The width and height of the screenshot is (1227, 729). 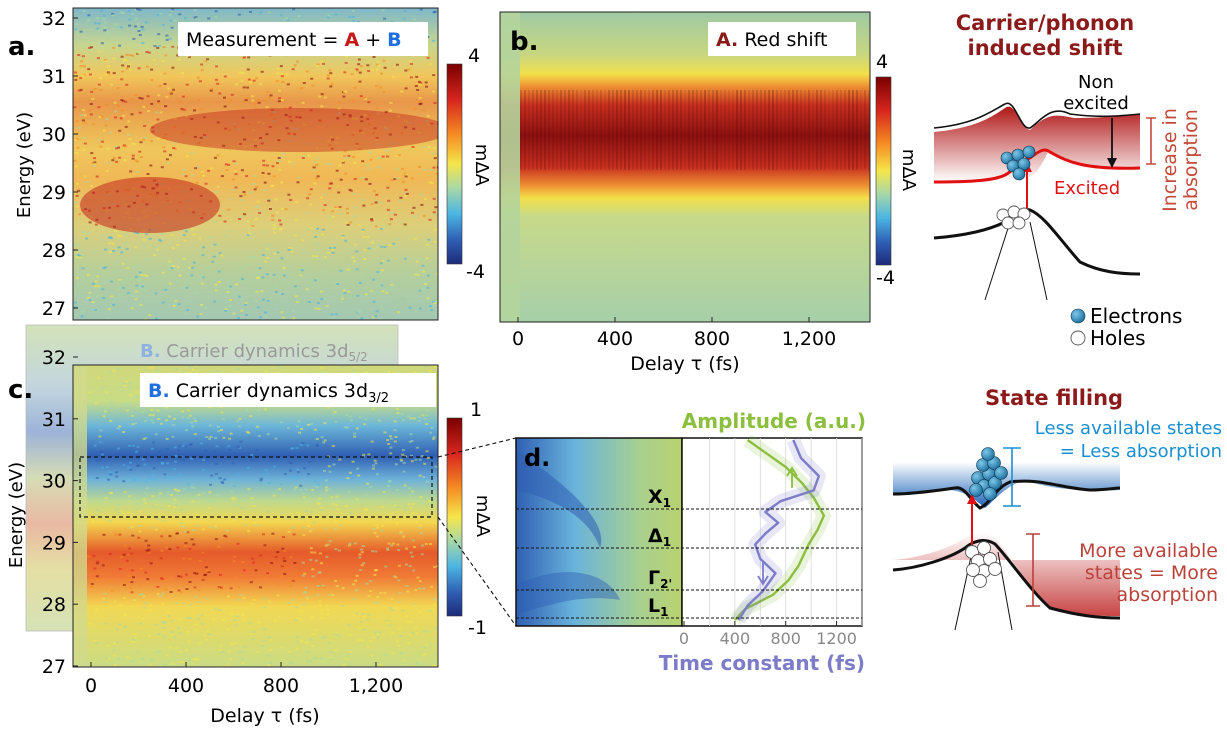 What do you see at coordinates (1191, 160) in the screenshot?
I see `carrier-increase-line2: absorption` at bounding box center [1191, 160].